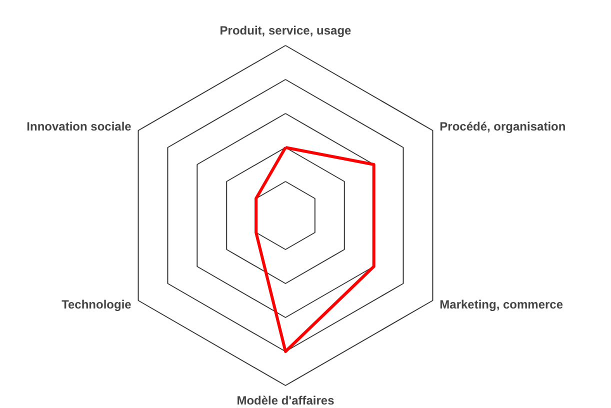 The height and width of the screenshot is (408, 611). What do you see at coordinates (97, 305) in the screenshot?
I see `spoke-label: Technologie` at bounding box center [97, 305].